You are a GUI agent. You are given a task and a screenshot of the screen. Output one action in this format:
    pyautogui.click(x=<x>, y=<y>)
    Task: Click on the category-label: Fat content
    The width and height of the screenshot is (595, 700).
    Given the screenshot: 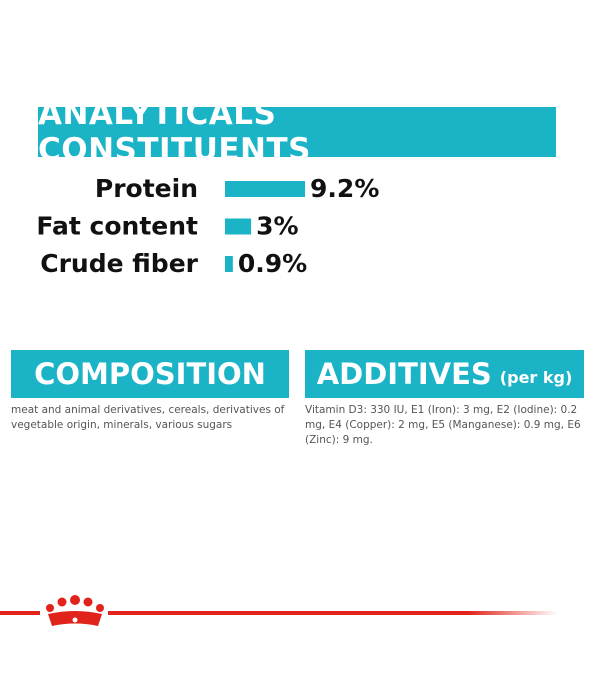 What is the action you would take?
    pyautogui.click(x=117, y=226)
    